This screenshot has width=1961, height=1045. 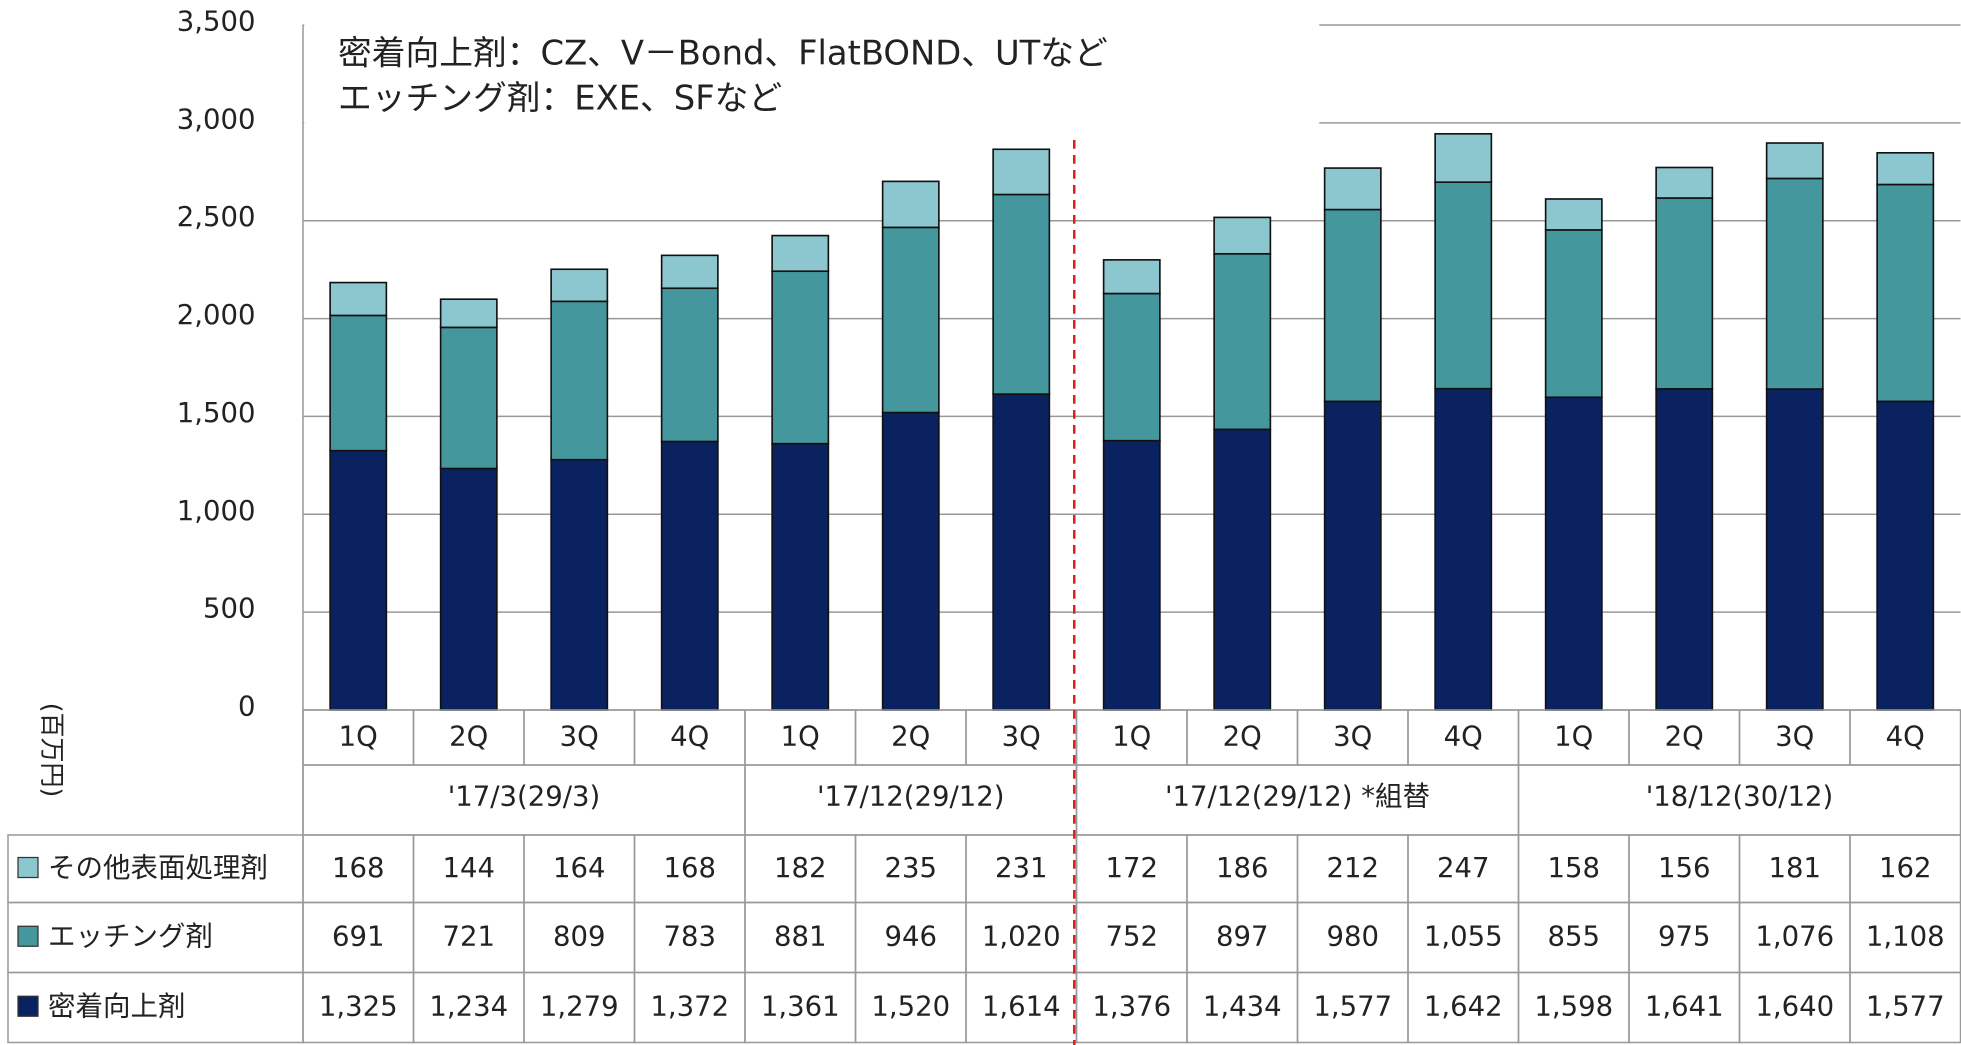 I want to click on table-value: 1,614, so click(x=1021, y=1007).